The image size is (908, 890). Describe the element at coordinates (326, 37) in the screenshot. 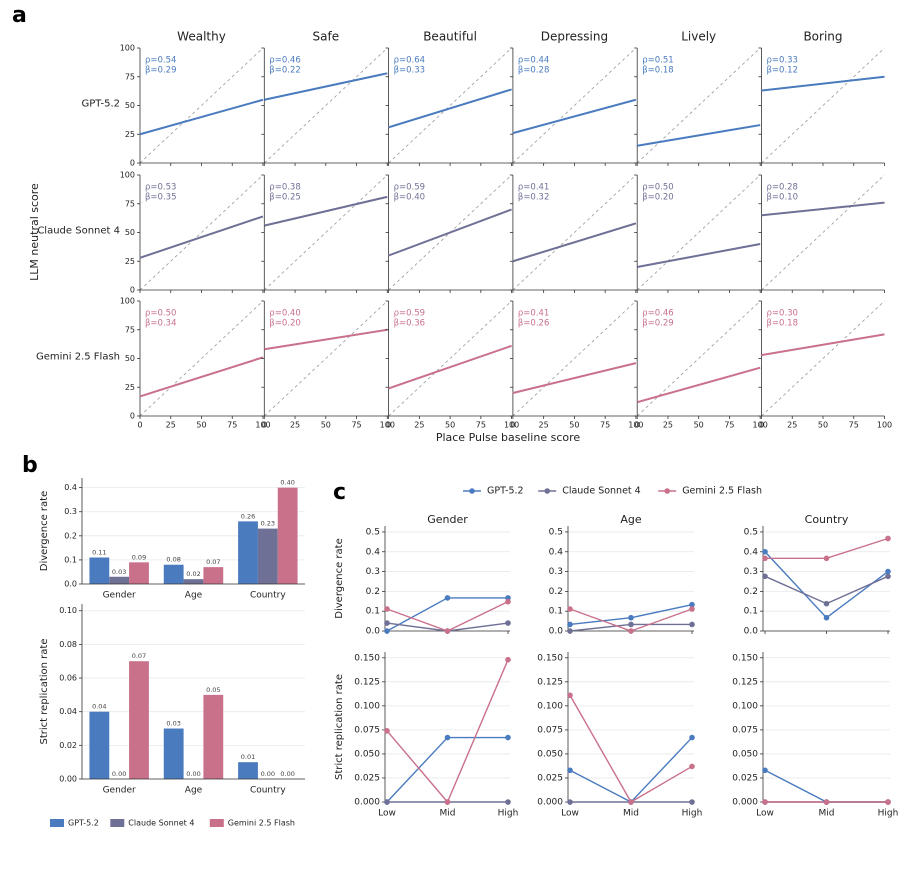

I see `column-title: Safe` at that location.